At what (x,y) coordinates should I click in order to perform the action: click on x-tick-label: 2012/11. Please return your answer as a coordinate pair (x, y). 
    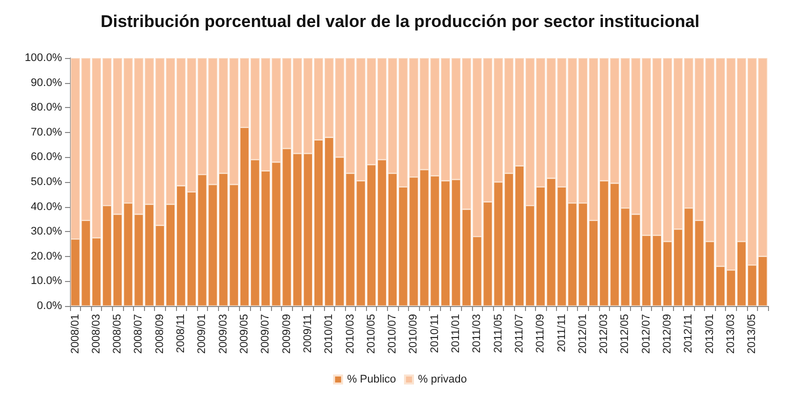
    Looking at the image, I should click on (688, 333).